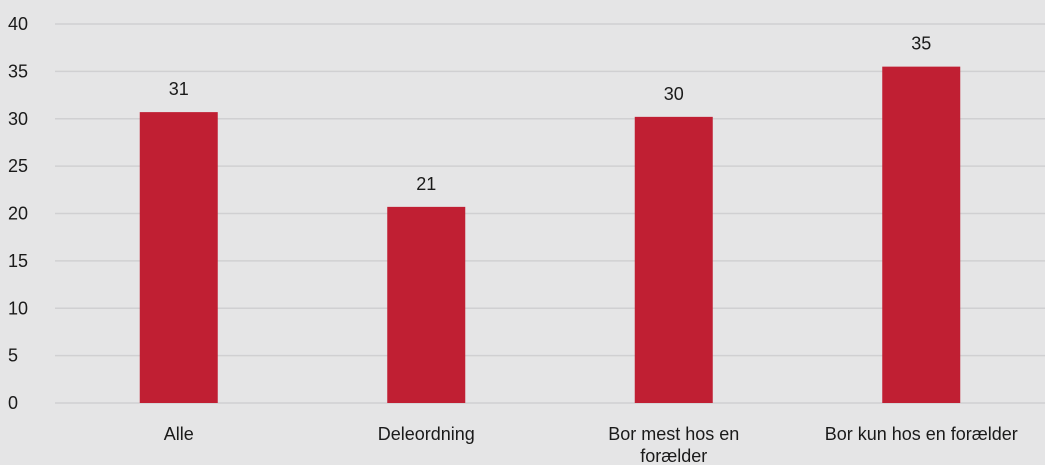 This screenshot has height=465, width=1045. I want to click on y-axis-ticks: 0 5 10 15 20 25 30 35 40, so click(18, 213).